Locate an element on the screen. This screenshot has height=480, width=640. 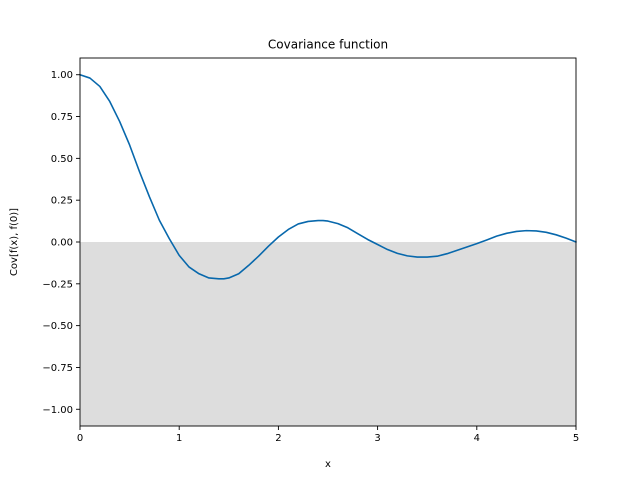
x-tick-label: 0 is located at coordinates (80, 438).